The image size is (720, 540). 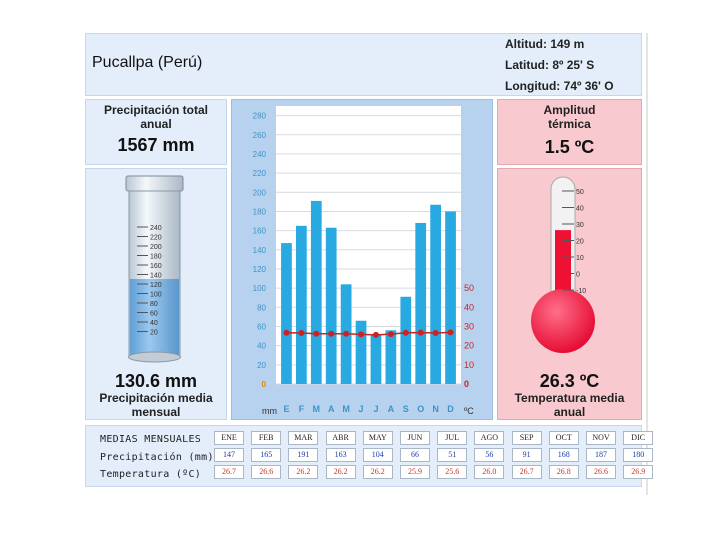 I want to click on months-cell: SEP, so click(x=526, y=438).